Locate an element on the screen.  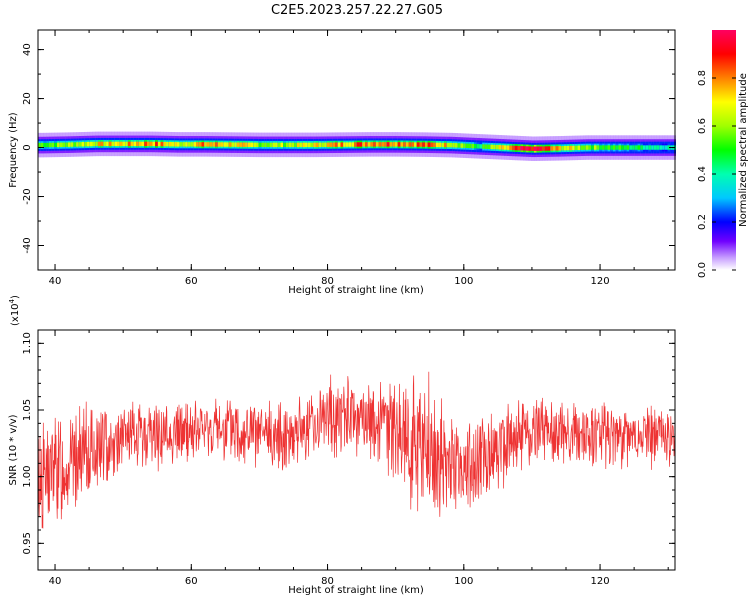
y-tick-label: -20 is located at coordinates (27, 196).